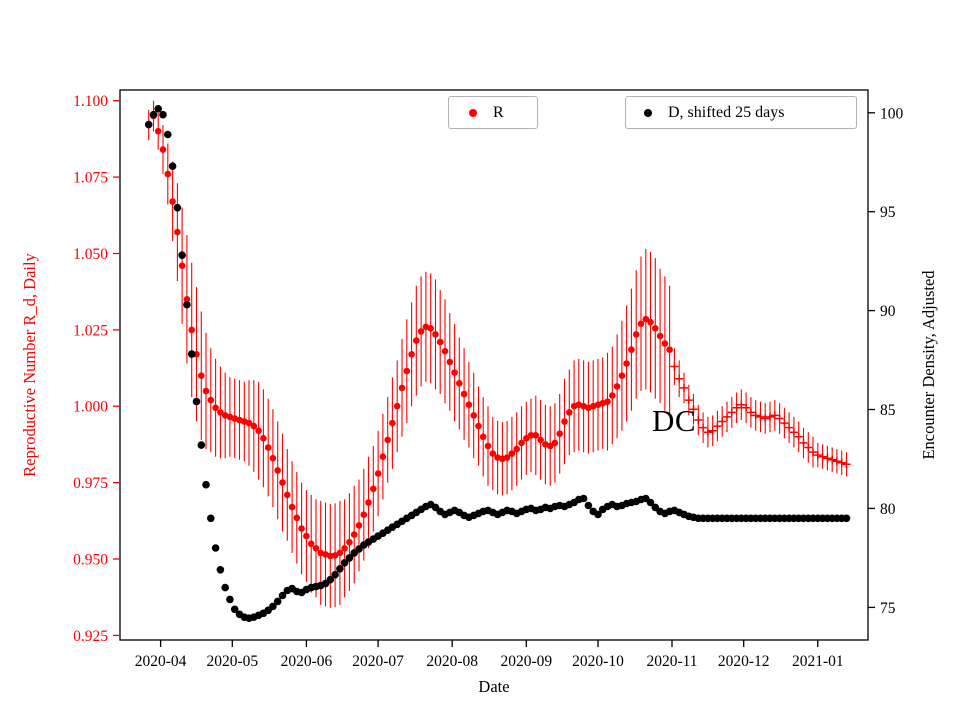 Image resolution: width=960 pixels, height=720 pixels. I want to click on y-axis-label-right: Encounter Density, Adjusted, so click(928, 365).